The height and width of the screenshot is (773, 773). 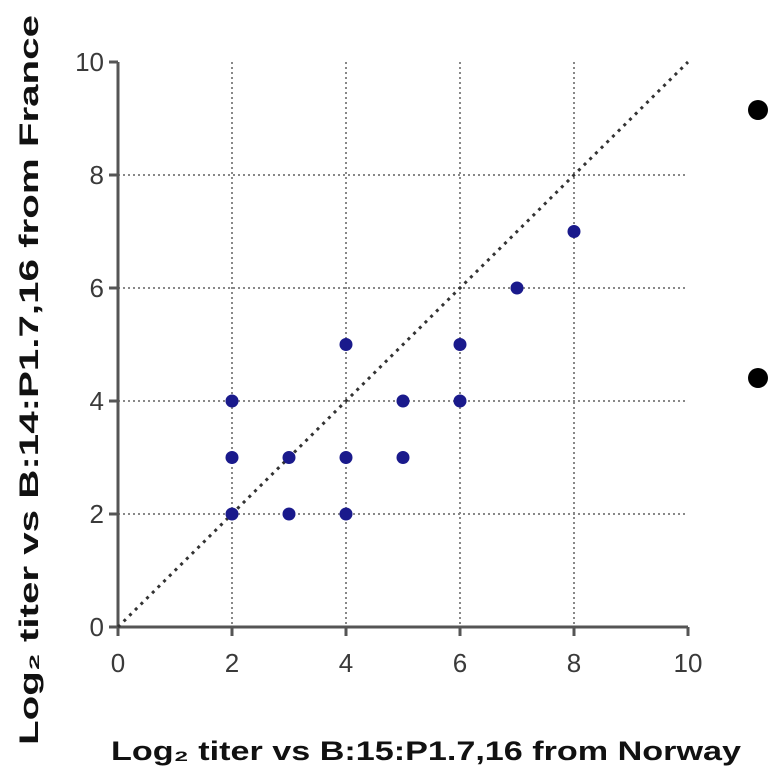 I want to click on x-tick-label: 4, so click(x=346, y=663).